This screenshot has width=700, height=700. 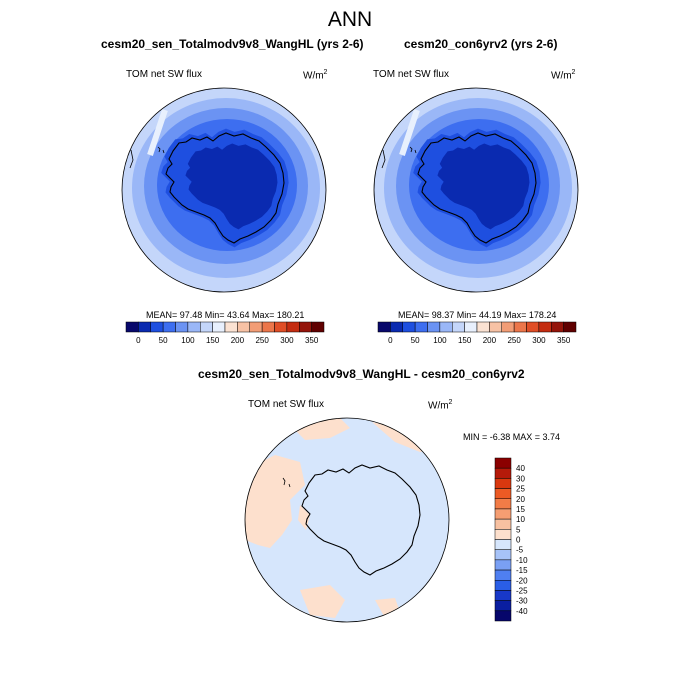 I want to click on panel-1-stats: MEAN= 97.48 Min= 43.64 Max= 180.21, so click(x=225, y=315).